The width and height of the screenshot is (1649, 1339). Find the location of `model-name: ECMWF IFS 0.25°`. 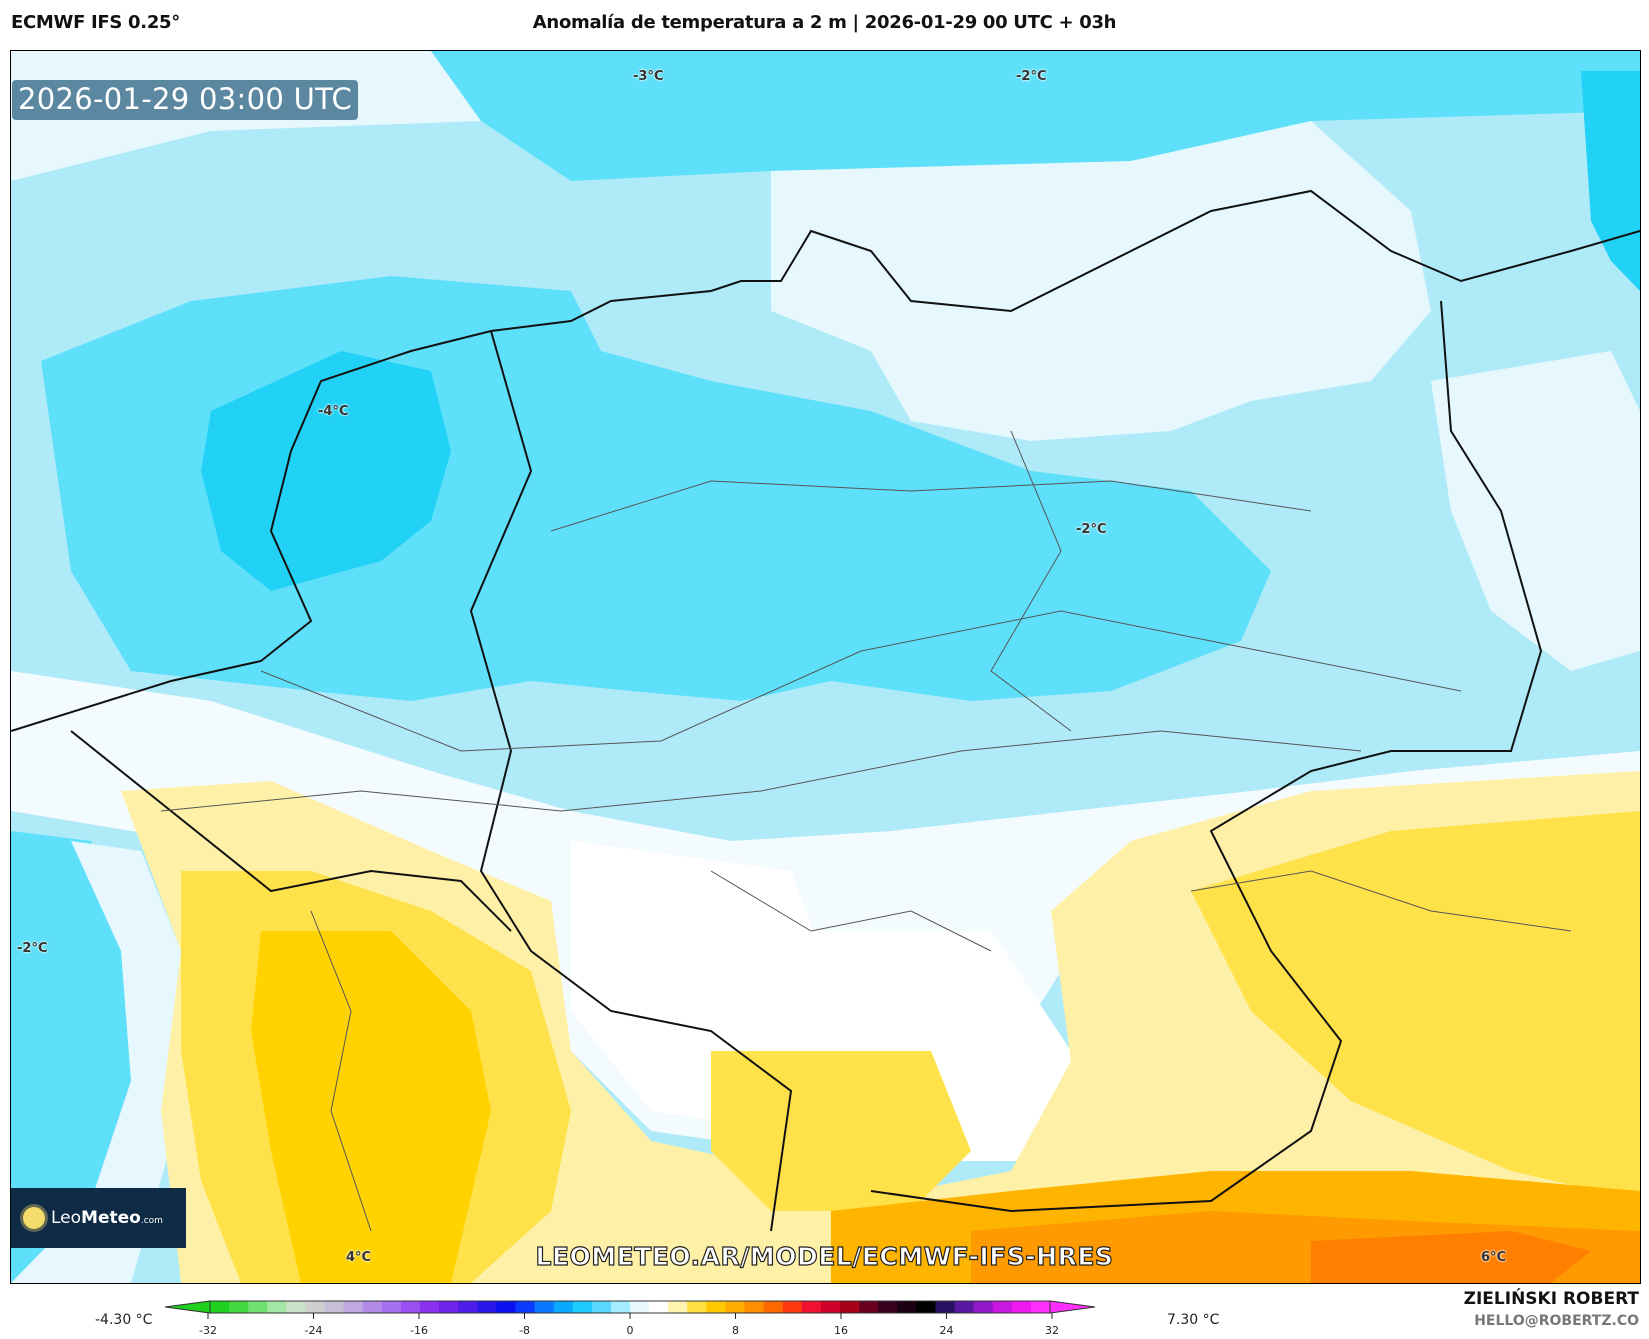

model-name: ECMWF IFS 0.25° is located at coordinates (95, 22).